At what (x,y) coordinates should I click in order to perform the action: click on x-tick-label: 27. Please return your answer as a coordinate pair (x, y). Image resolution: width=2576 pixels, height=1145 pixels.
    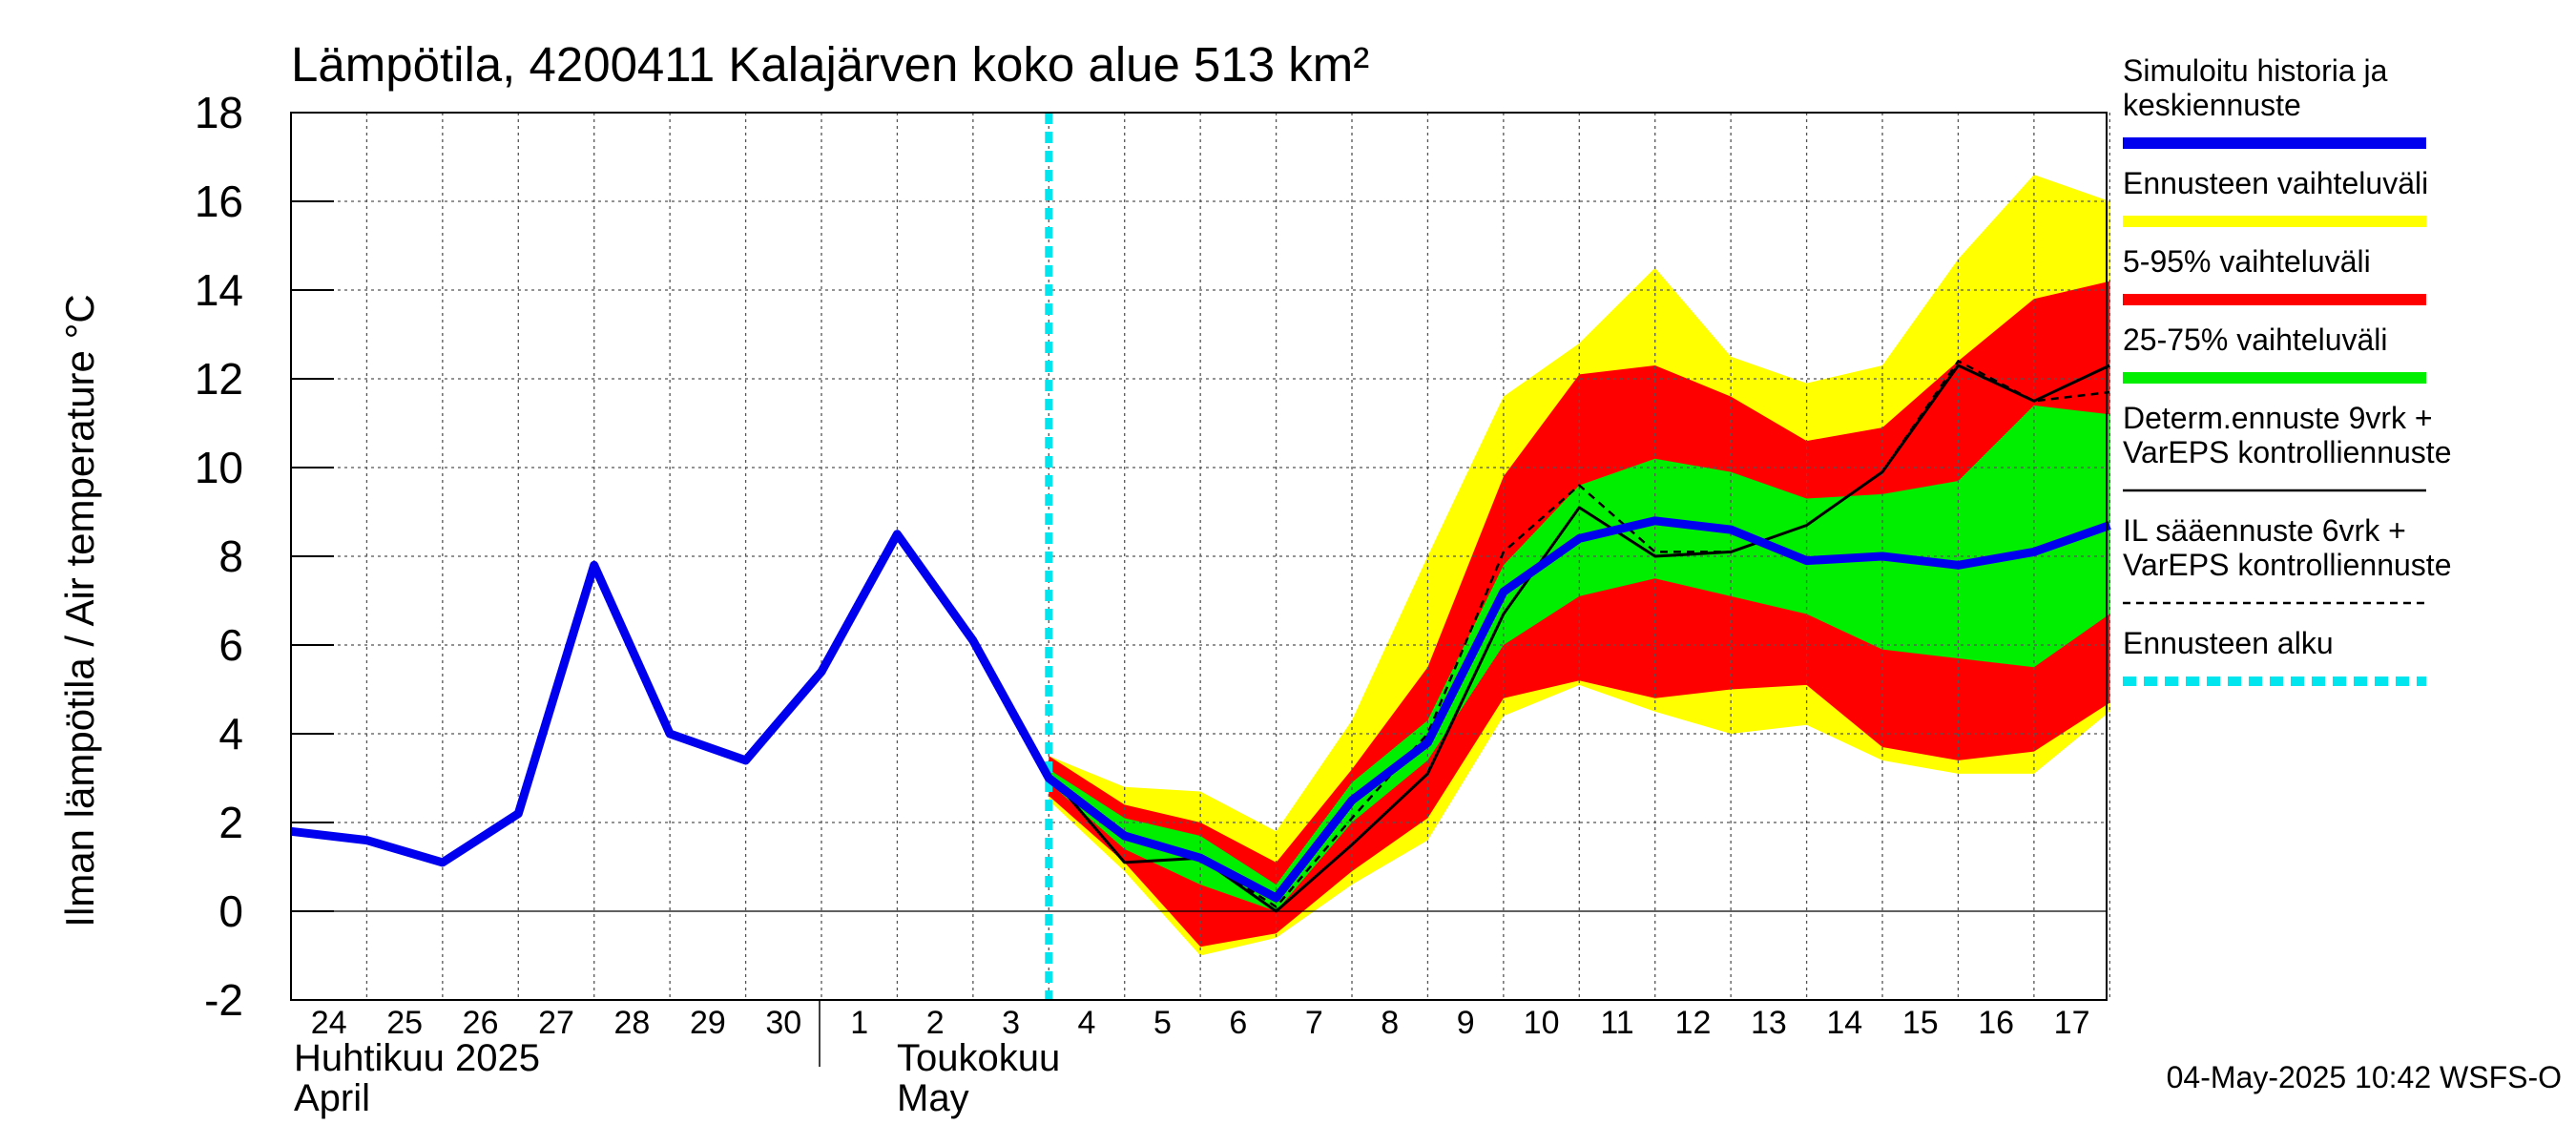
    Looking at the image, I should click on (556, 1023).